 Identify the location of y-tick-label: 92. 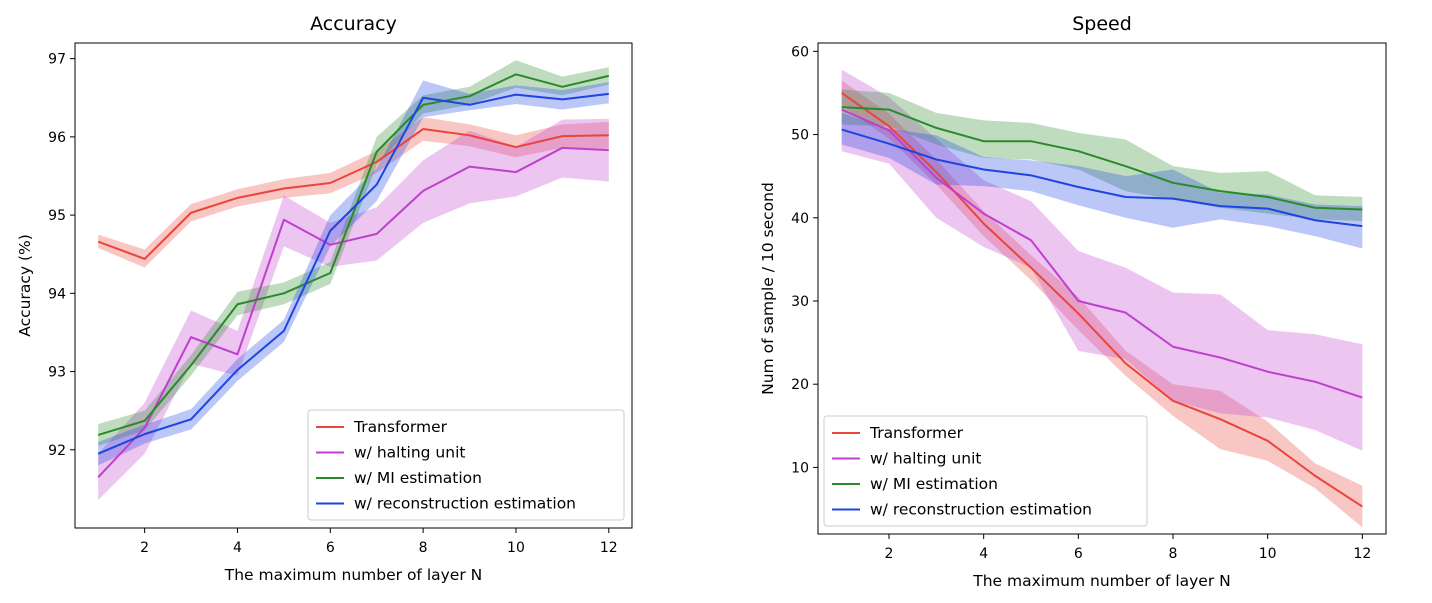
(57, 451).